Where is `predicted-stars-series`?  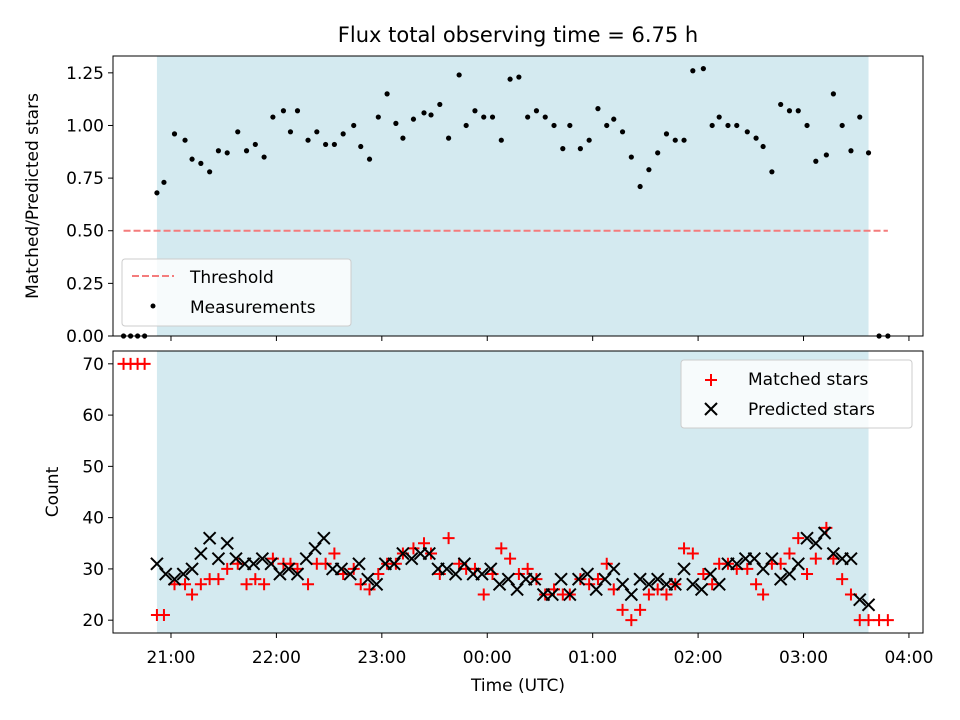
predicted-stars-series is located at coordinates (513, 569).